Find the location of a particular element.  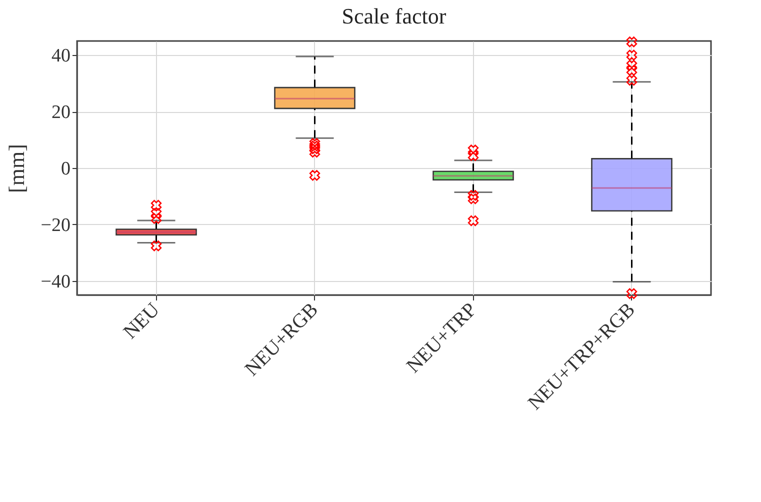

y-tick-label: 20 is located at coordinates (61, 113).